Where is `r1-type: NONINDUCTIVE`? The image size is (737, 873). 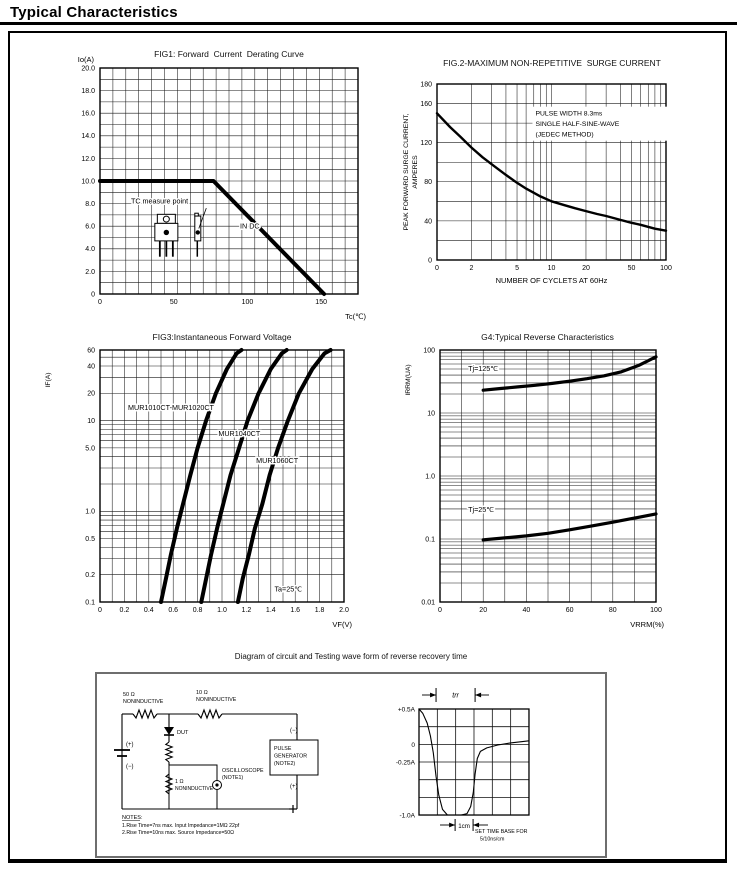
r1-type: NONINDUCTIVE is located at coordinates (143, 702).